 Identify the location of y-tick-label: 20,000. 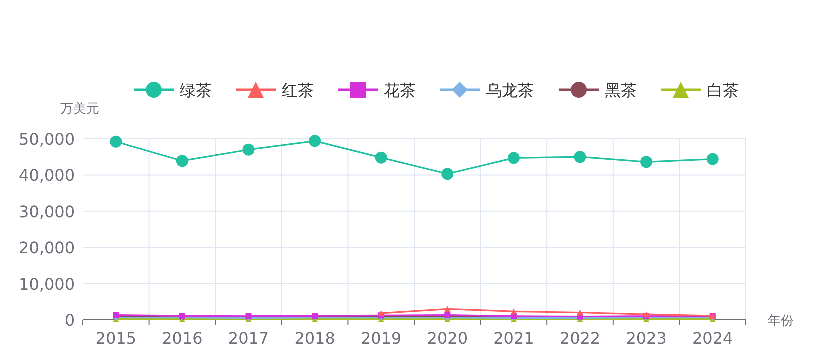
(47, 248).